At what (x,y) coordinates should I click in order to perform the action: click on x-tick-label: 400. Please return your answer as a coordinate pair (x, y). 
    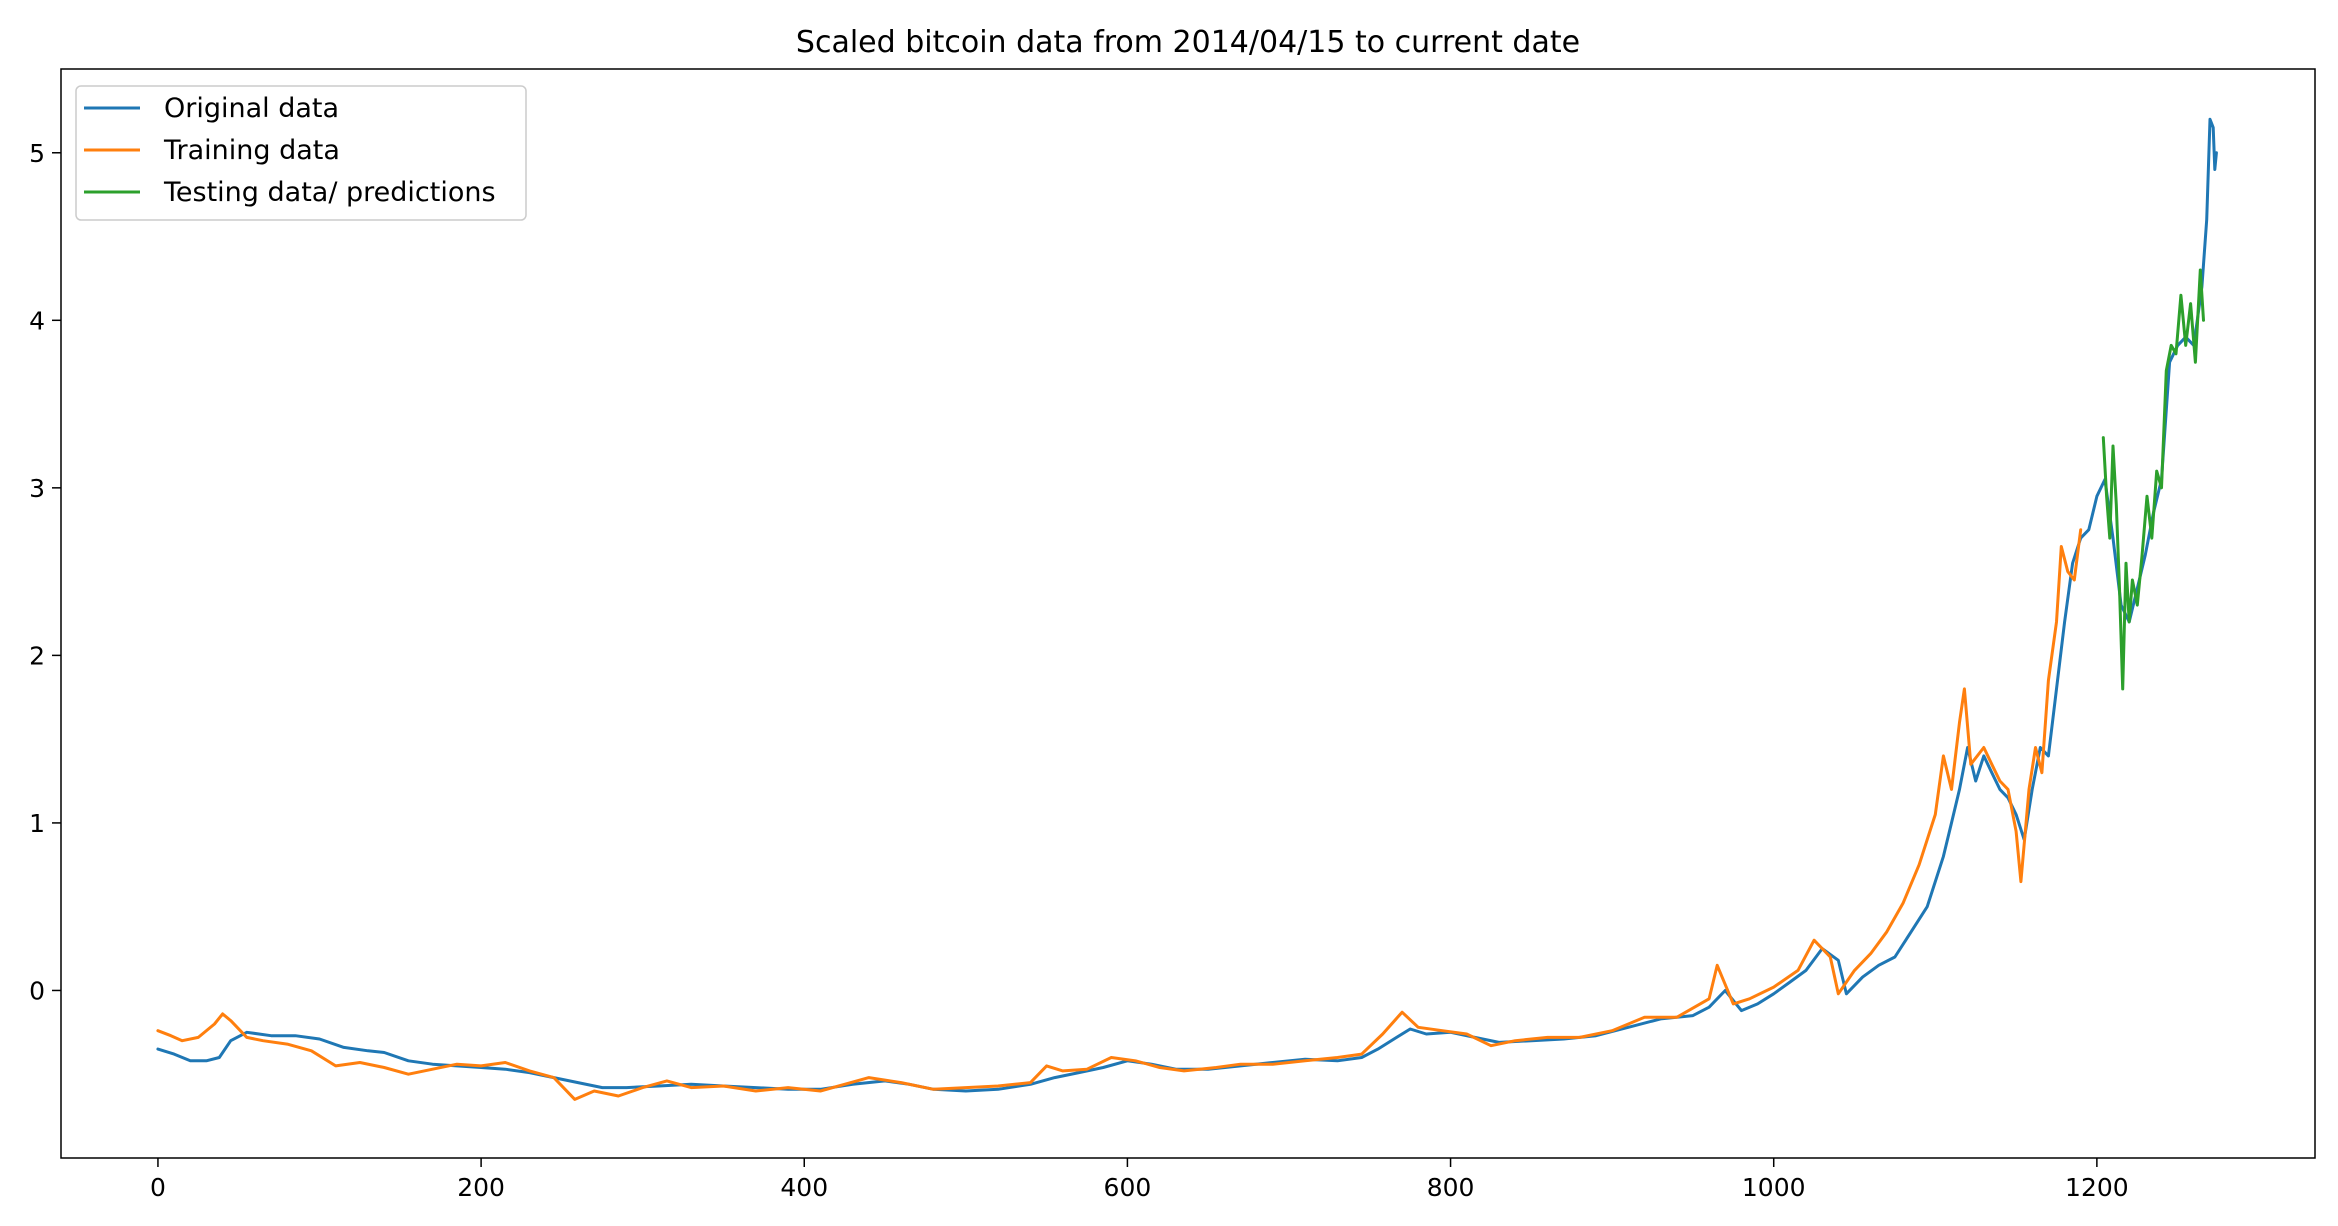
    Looking at the image, I should click on (804, 1187).